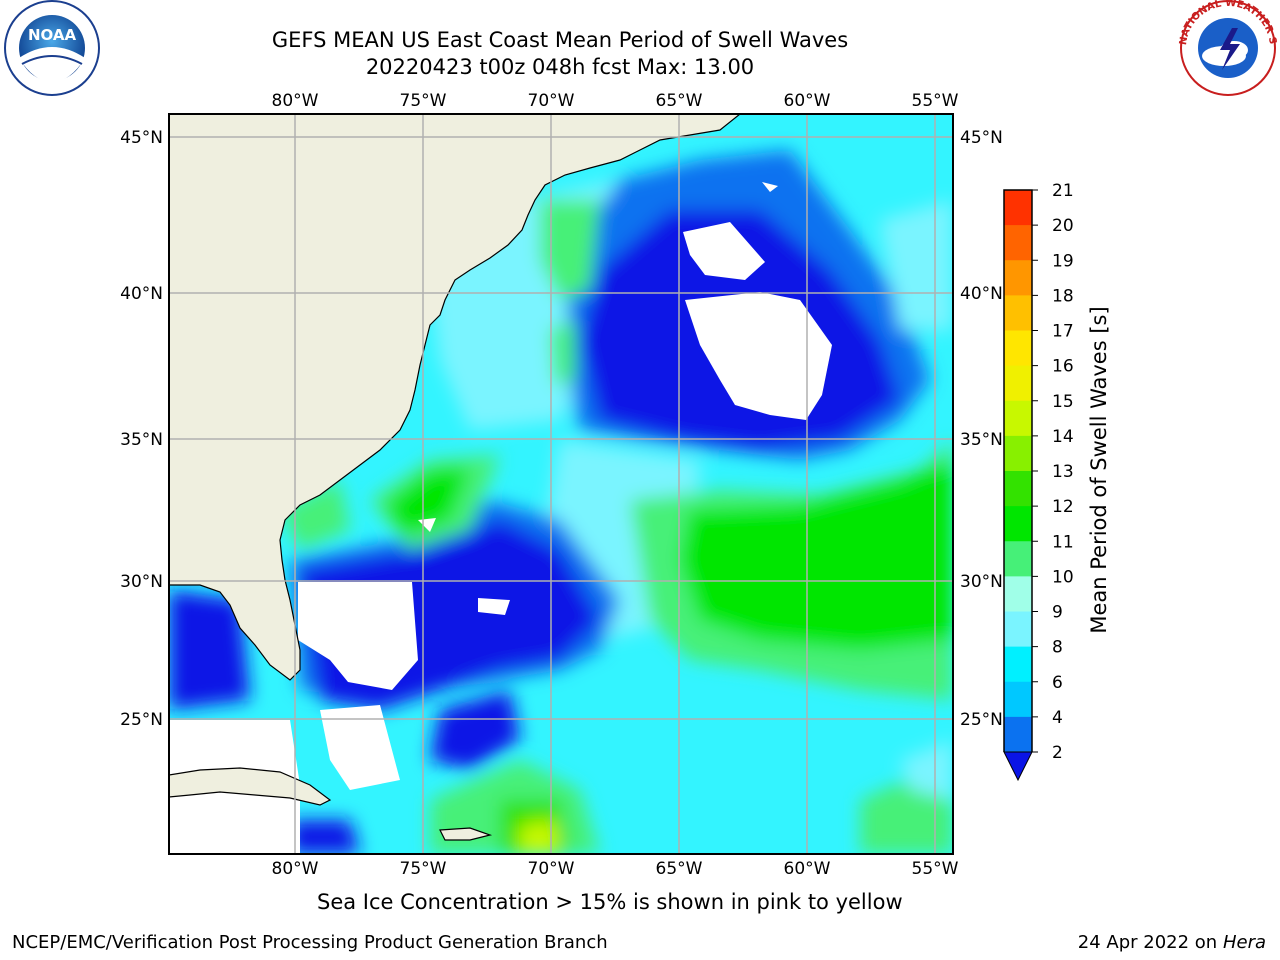  I want to click on colorbar-tick-label: 8, so click(1057, 648).